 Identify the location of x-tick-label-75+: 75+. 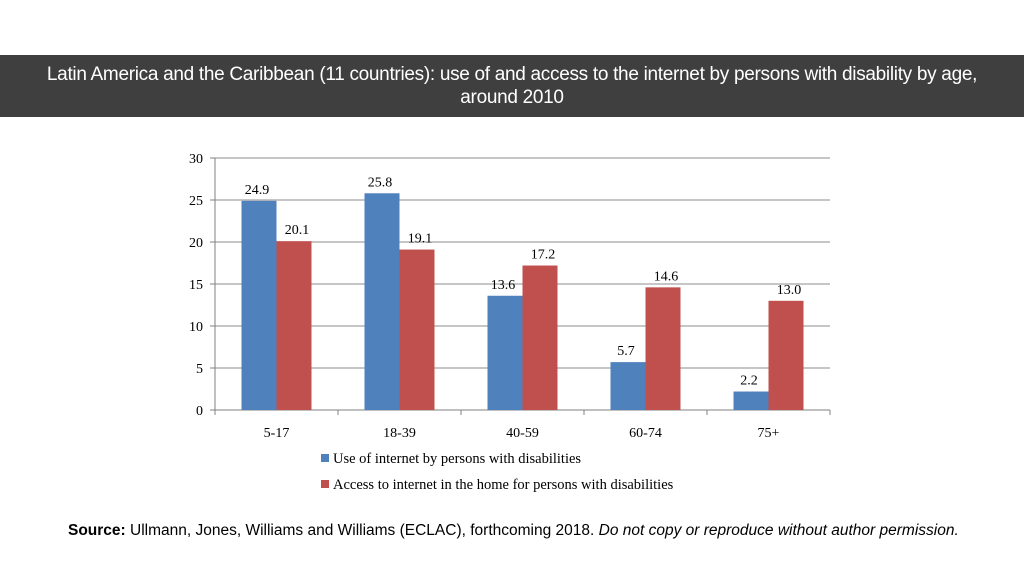
(769, 433).